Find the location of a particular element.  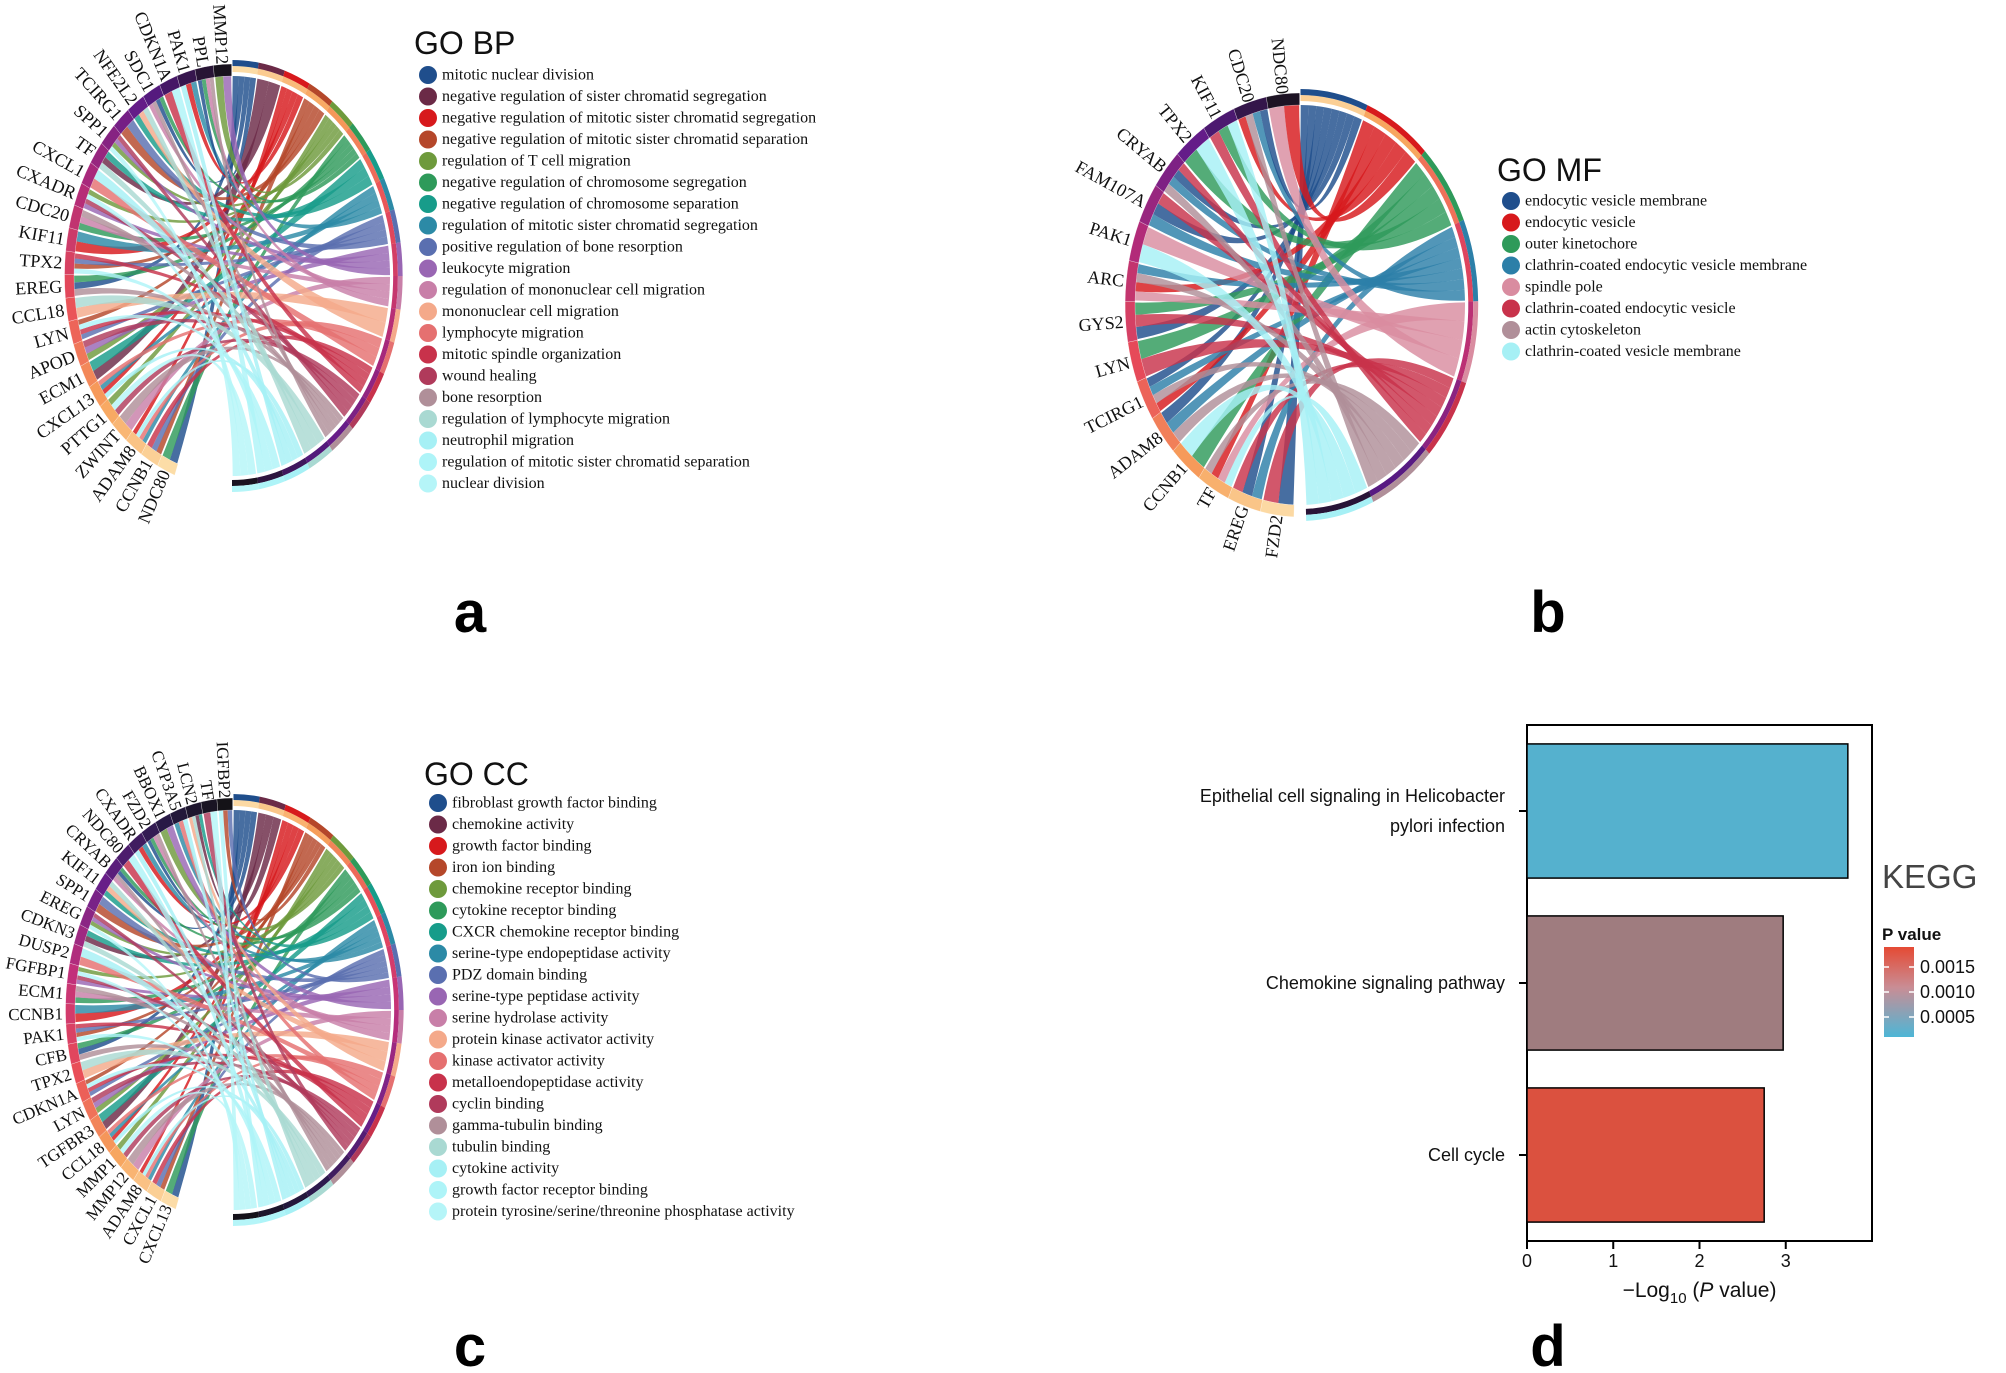

gene-label: ADAM8 is located at coordinates (1135, 454).